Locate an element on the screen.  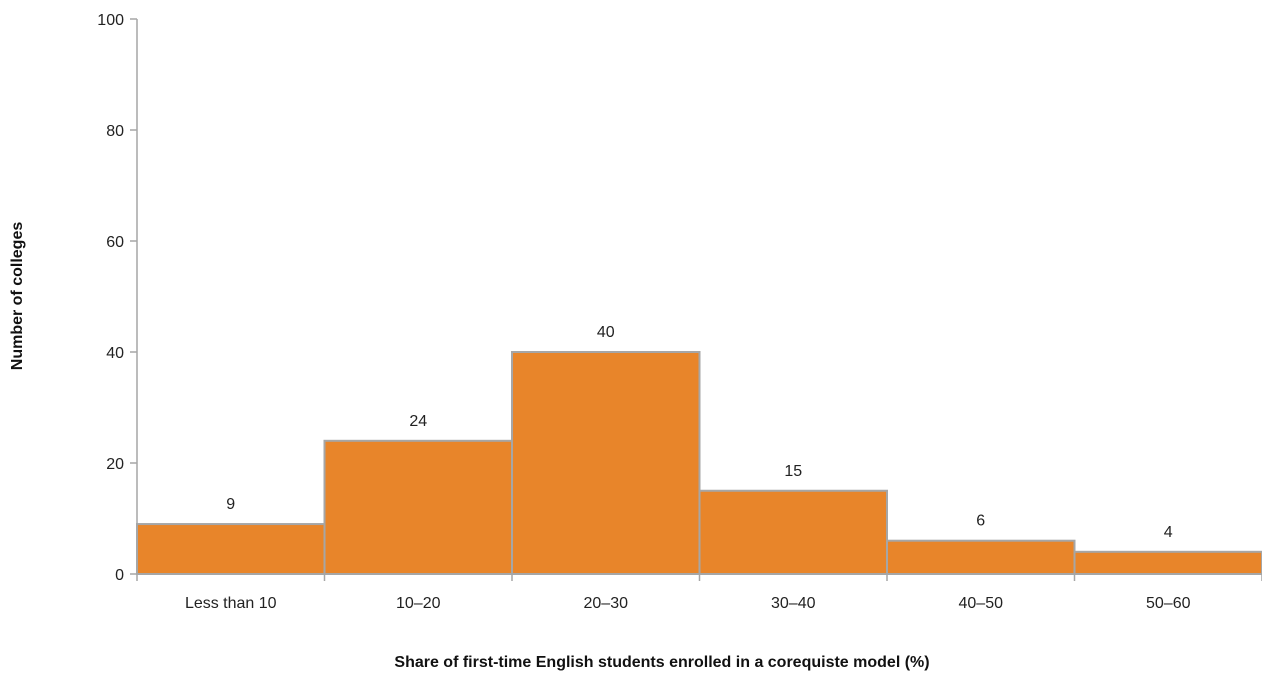
y-tick-label: 100 is located at coordinates (110, 20).